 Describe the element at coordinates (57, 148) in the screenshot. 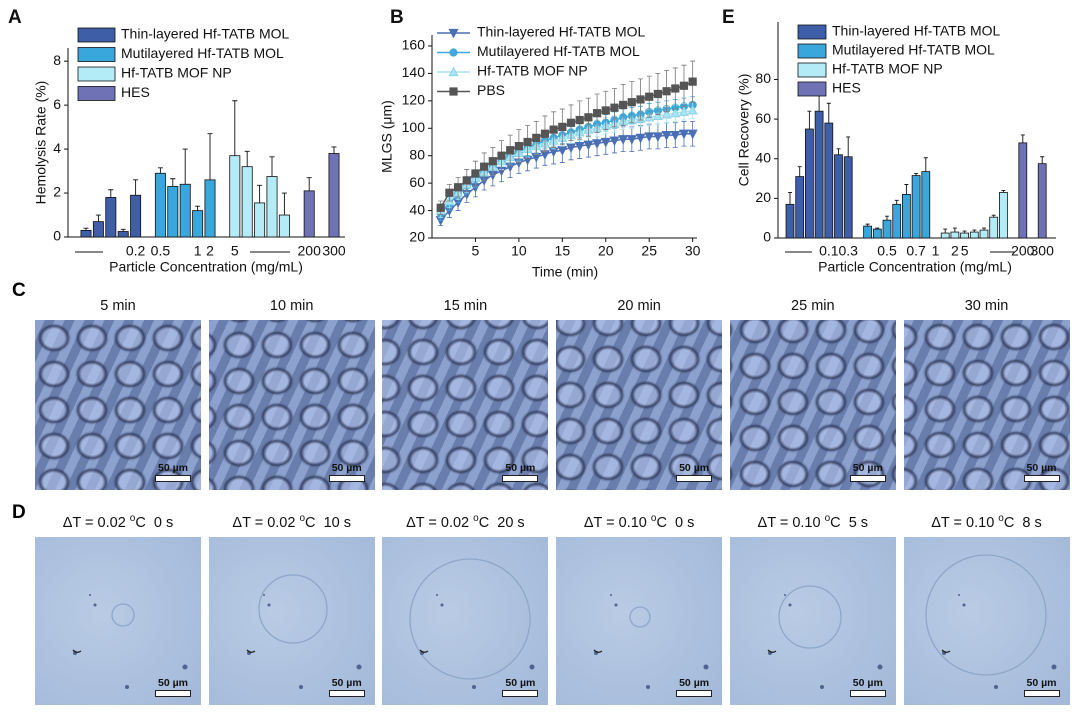

I see `y-tick-label: 4` at that location.